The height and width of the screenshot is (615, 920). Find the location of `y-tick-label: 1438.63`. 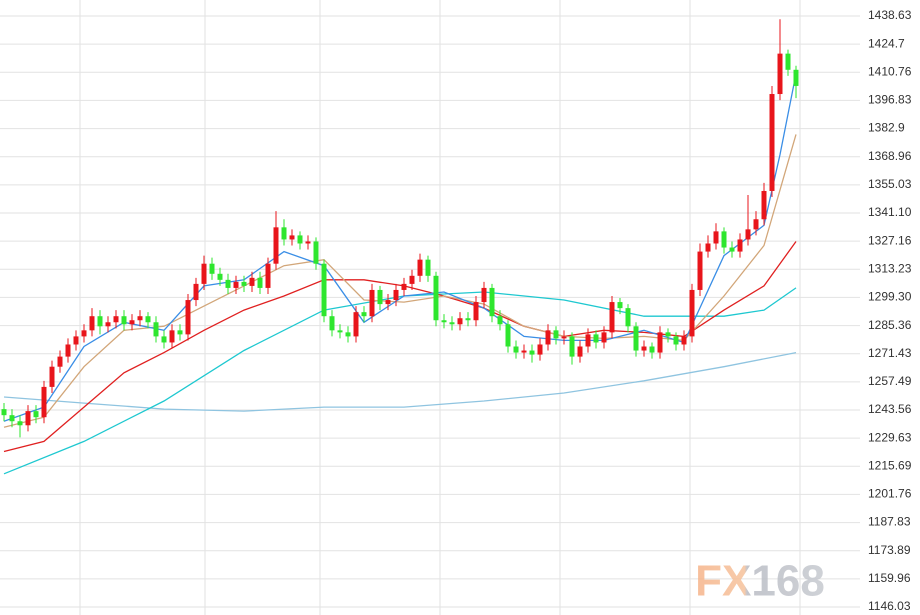

y-tick-label: 1438.63 is located at coordinates (890, 15).